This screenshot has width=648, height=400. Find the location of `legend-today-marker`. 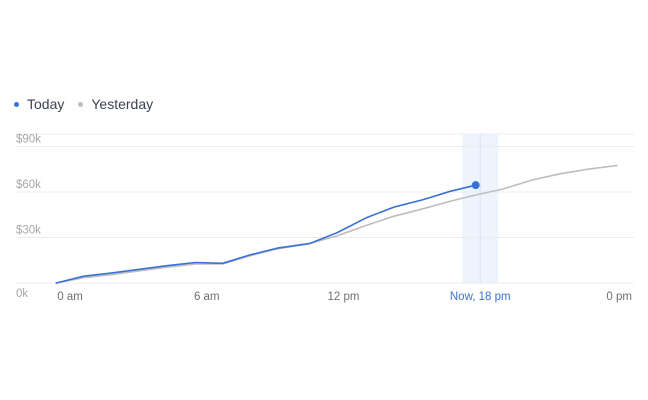

legend-today-marker is located at coordinates (16, 104).